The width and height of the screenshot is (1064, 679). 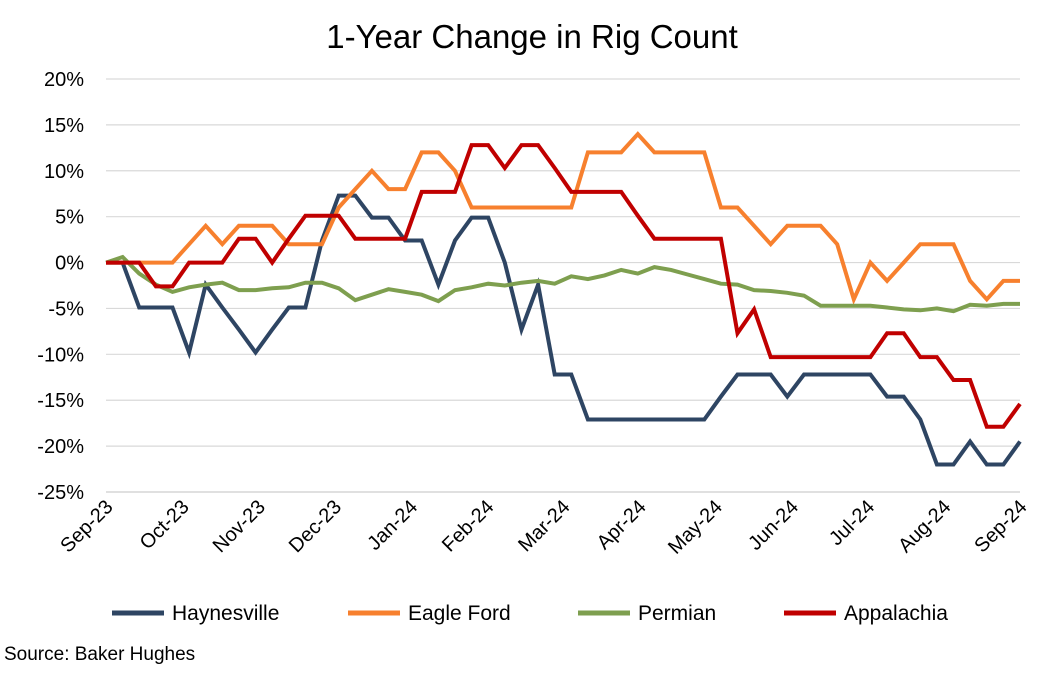 What do you see at coordinates (677, 613) in the screenshot?
I see `legend-label: Permian` at bounding box center [677, 613].